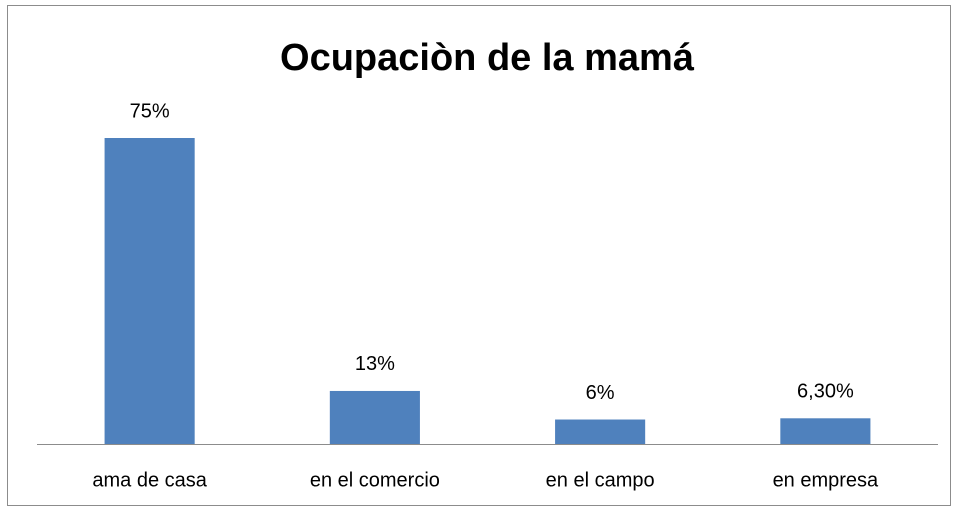  Describe the element at coordinates (600, 480) in the screenshot. I see `x-tick-label: en el campo` at that location.